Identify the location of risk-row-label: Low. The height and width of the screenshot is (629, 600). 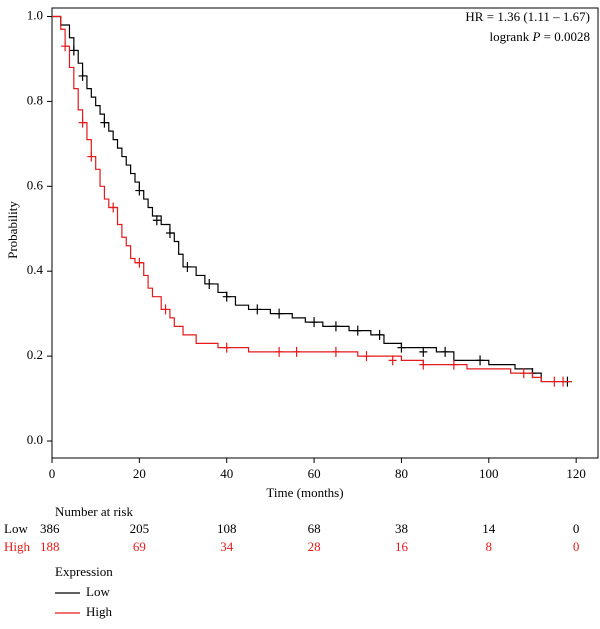
(16, 528).